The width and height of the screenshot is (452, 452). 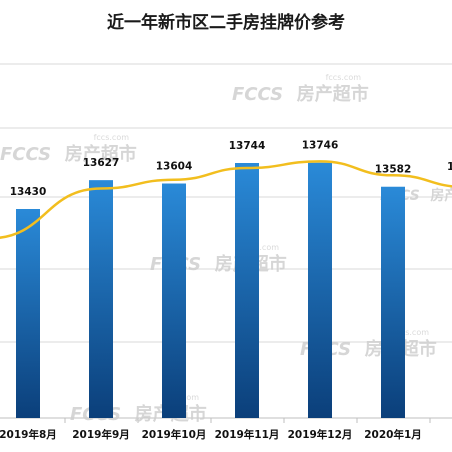 I want to click on x-tick-label: 2019年8月, so click(x=28, y=434).